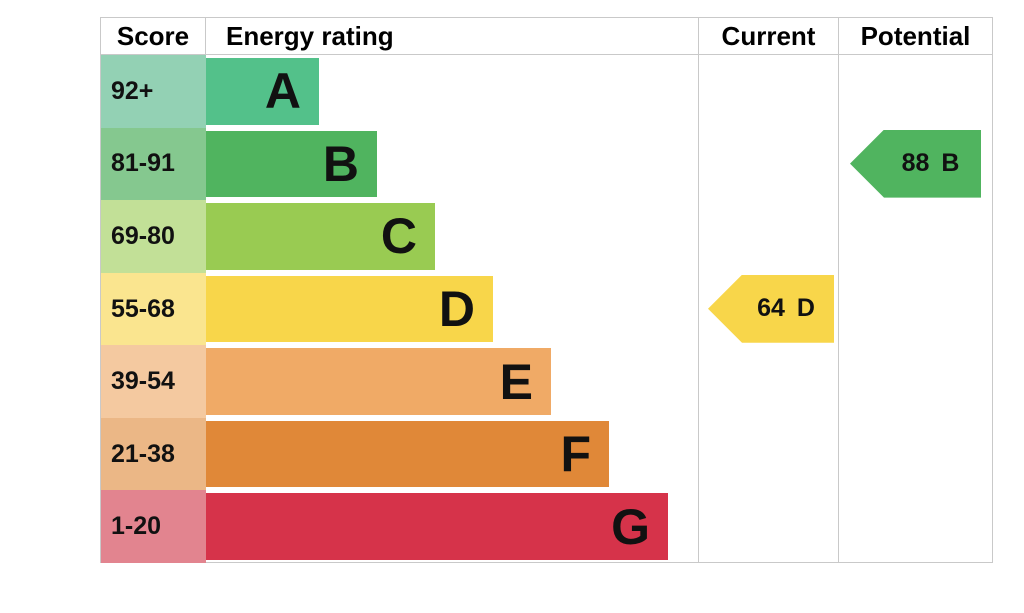  Describe the element at coordinates (153, 381) in the screenshot. I see `band-score-range: 39-54` at that location.